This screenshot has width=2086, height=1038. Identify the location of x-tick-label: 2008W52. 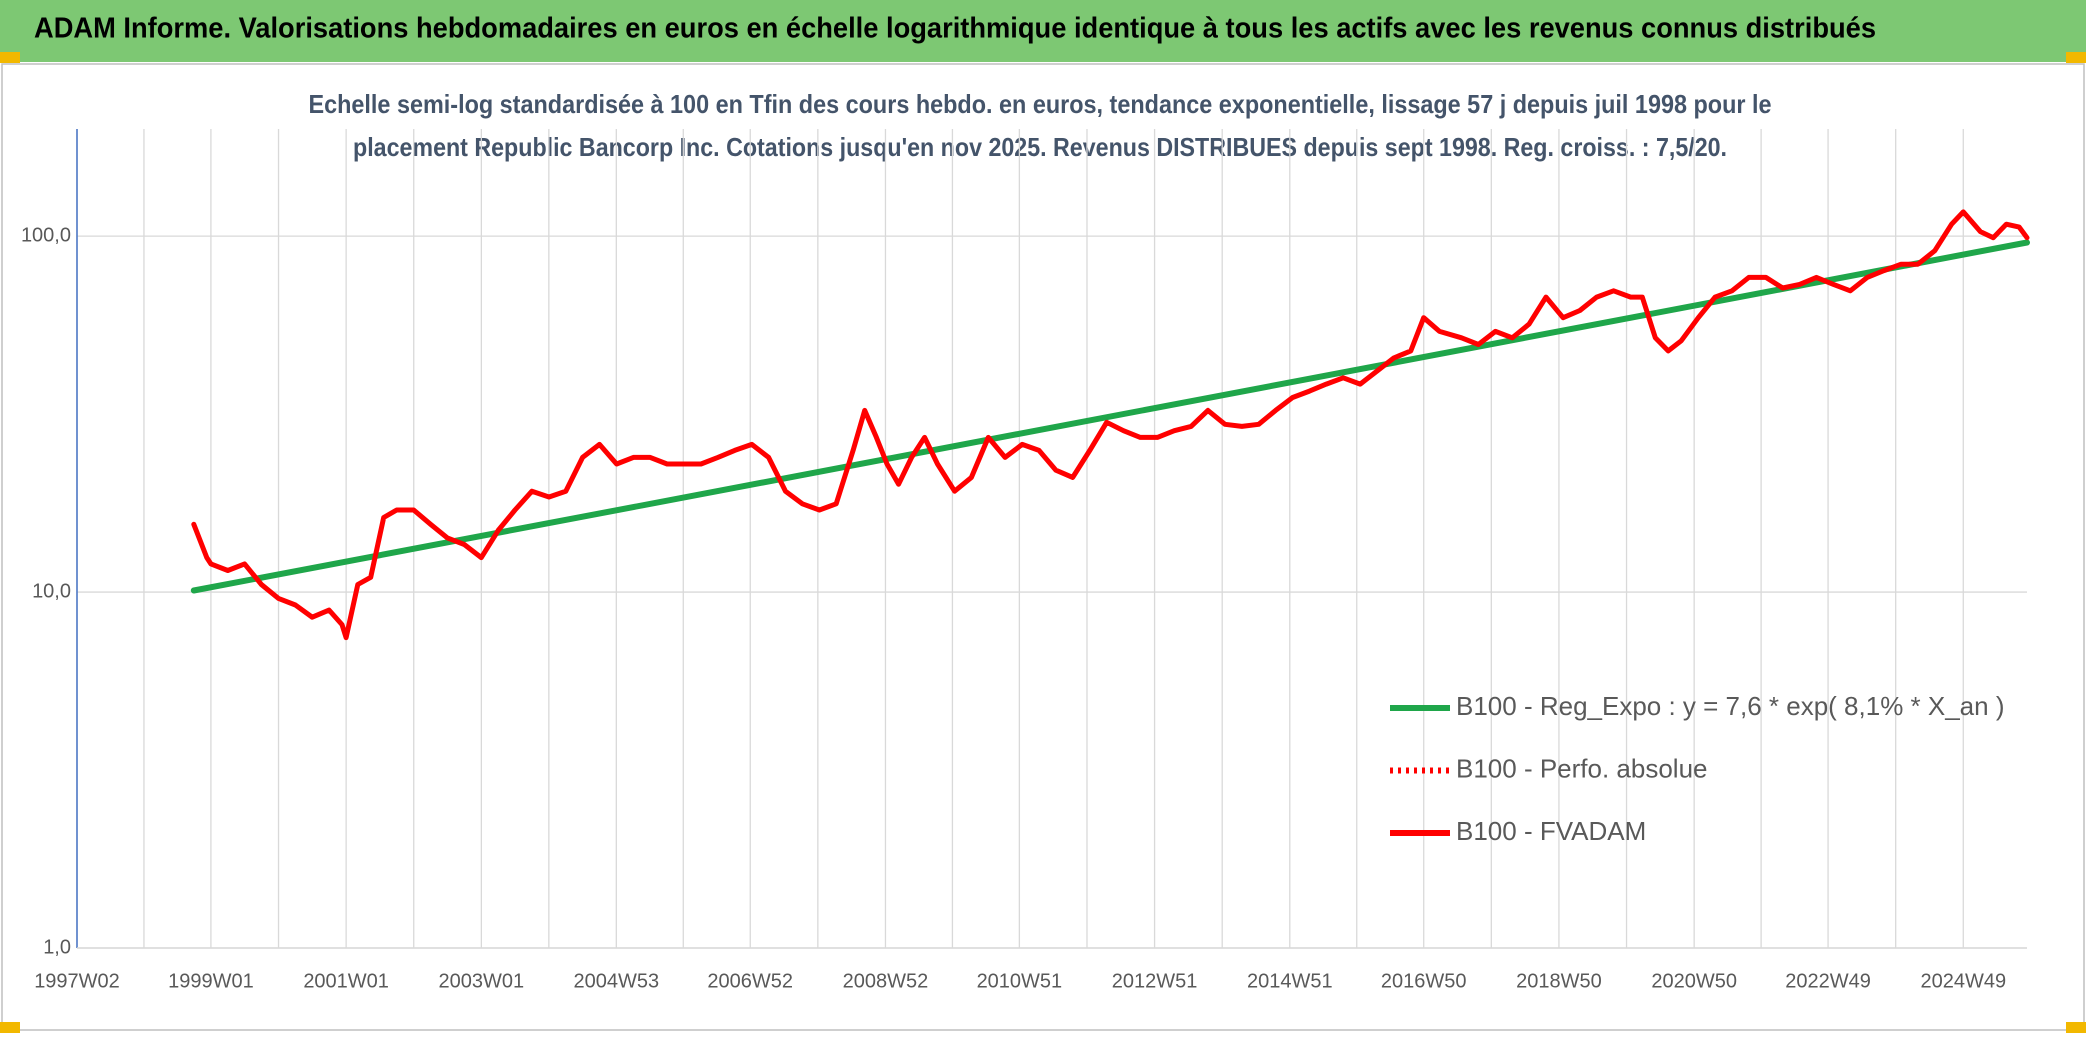
(886, 981).